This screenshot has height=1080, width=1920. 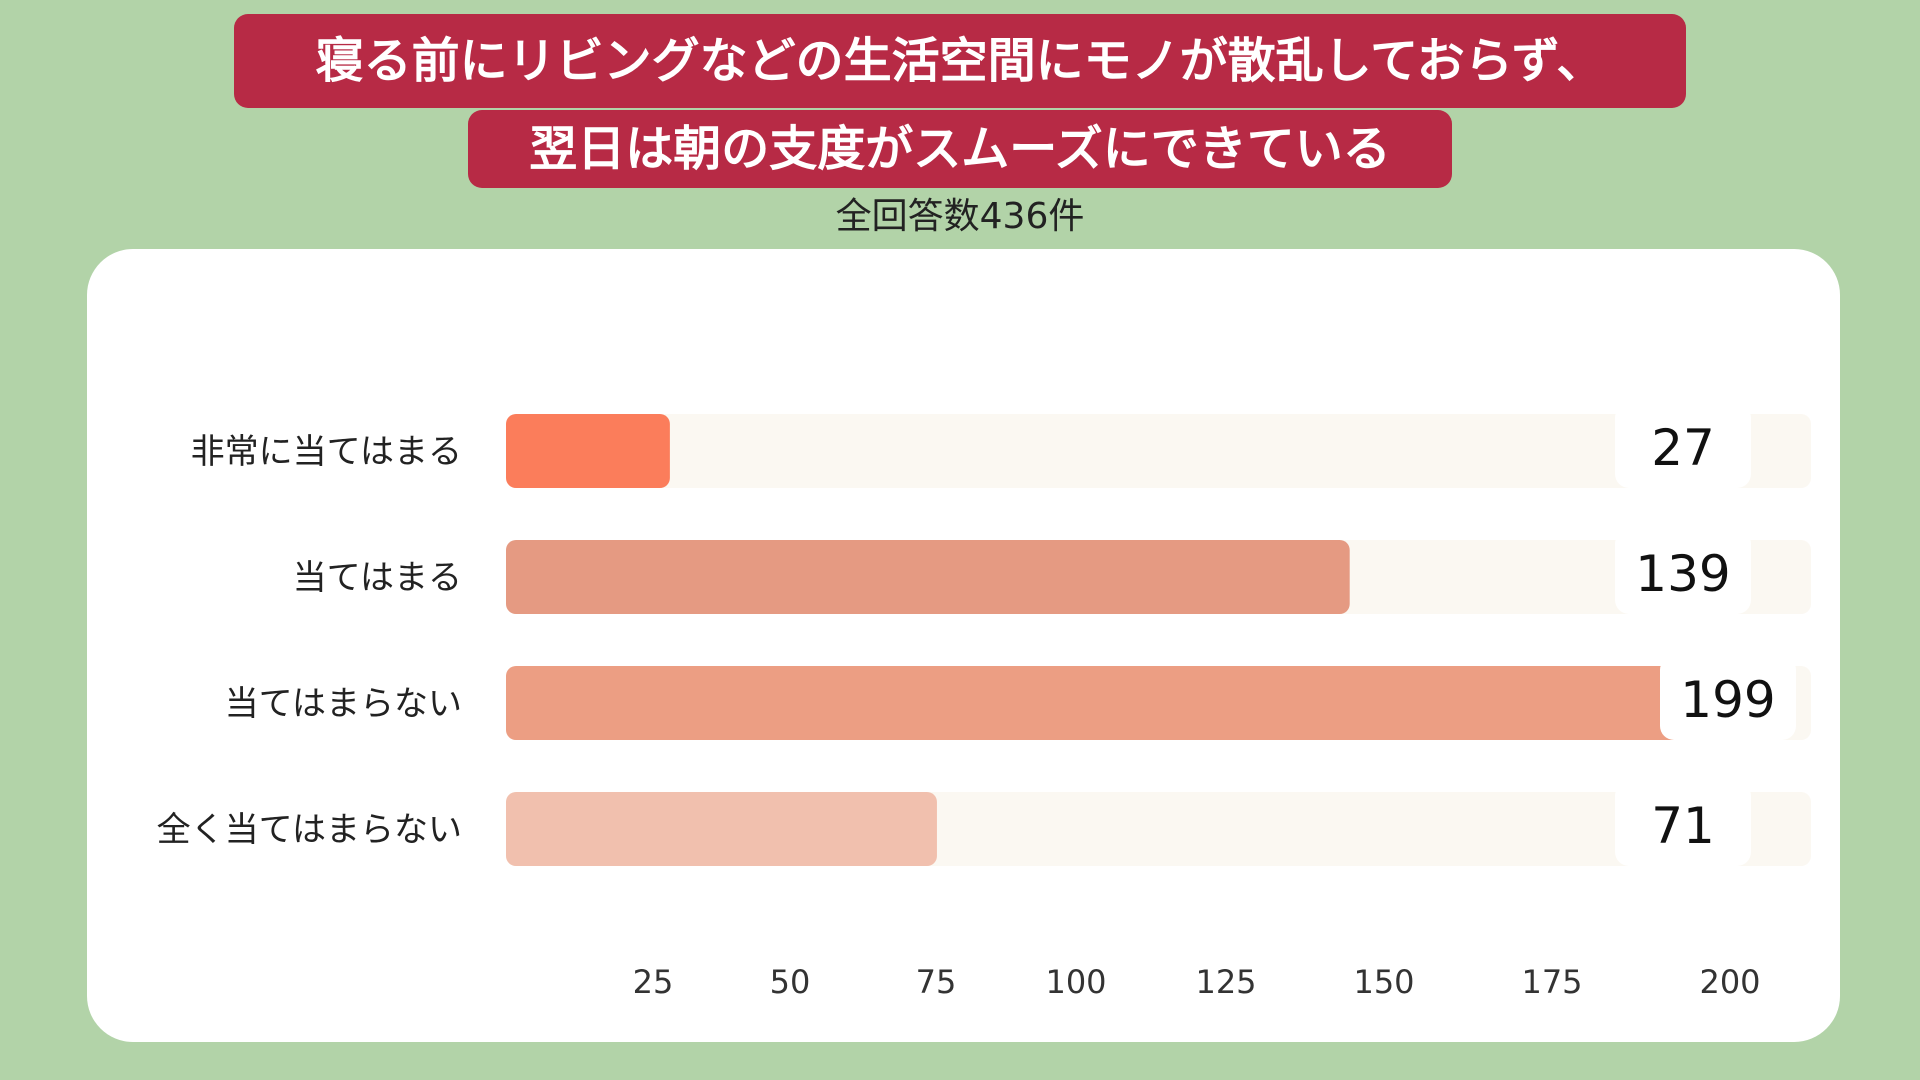 I want to click on tick-label: 175, so click(x=1551, y=982).